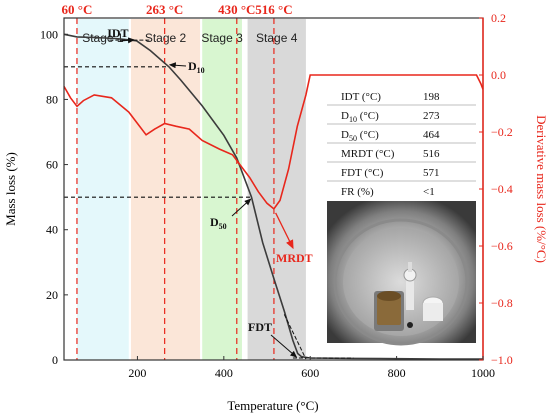 Image resolution: width=550 pixels, height=419 pixels. I want to click on idt-label: IDT, so click(117, 33).